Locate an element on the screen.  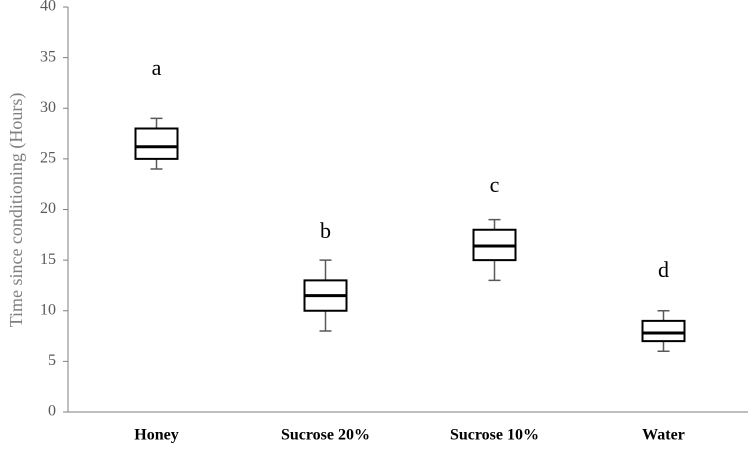
y-tick-label: 5 is located at coordinates (52, 360).